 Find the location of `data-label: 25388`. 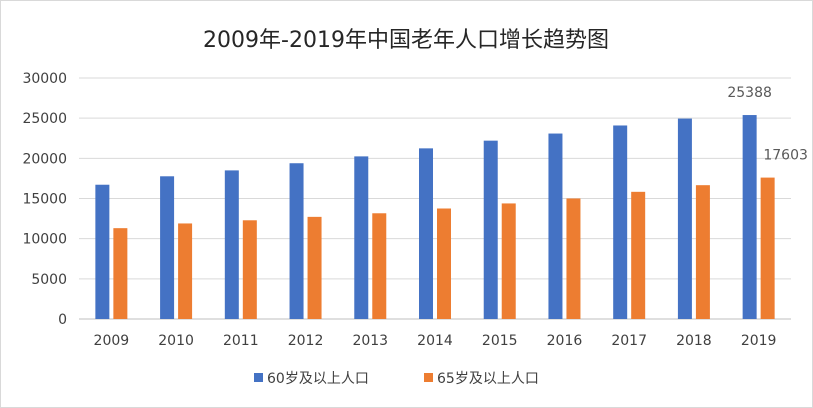

data-label: 25388 is located at coordinates (749, 93).